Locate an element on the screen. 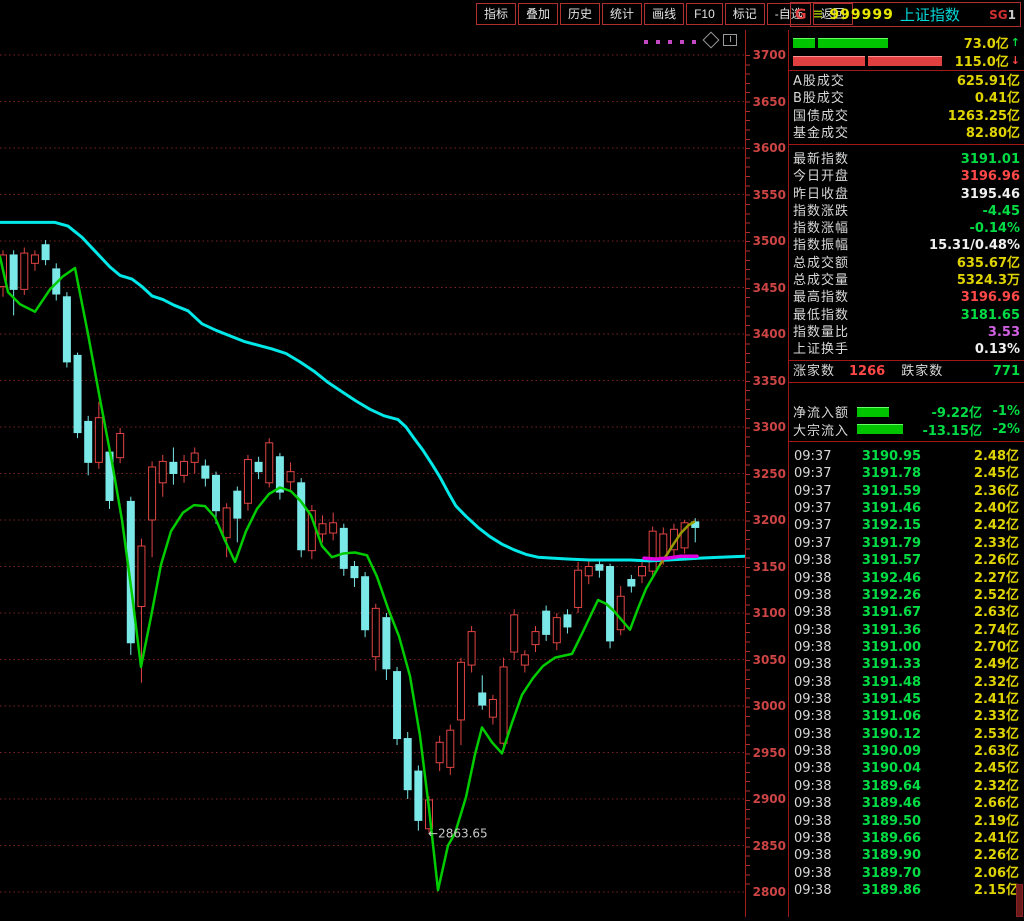 The height and width of the screenshot is (921, 1024). tick-row: 09:38 3189.46 2.66亿 is located at coordinates (906, 803).